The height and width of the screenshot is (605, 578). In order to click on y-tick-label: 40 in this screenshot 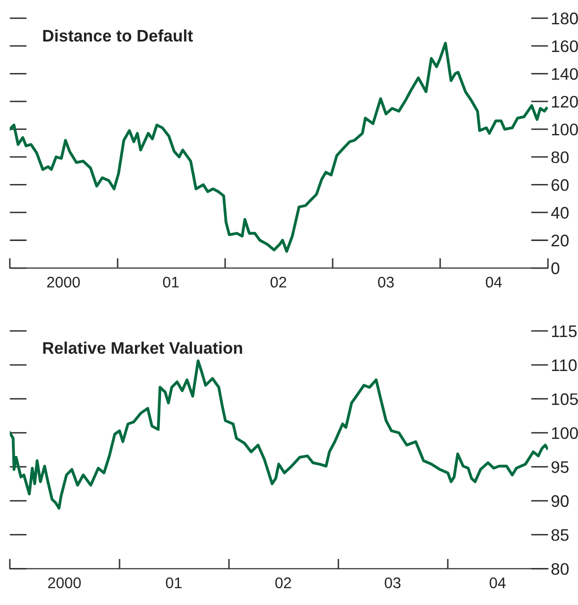, I will do `click(560, 212)`.